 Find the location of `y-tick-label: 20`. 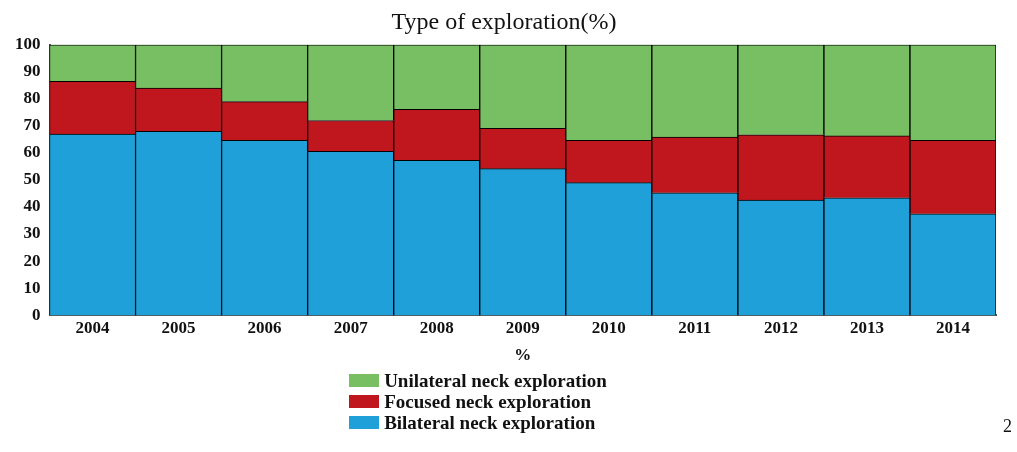

y-tick-label: 20 is located at coordinates (32, 260).